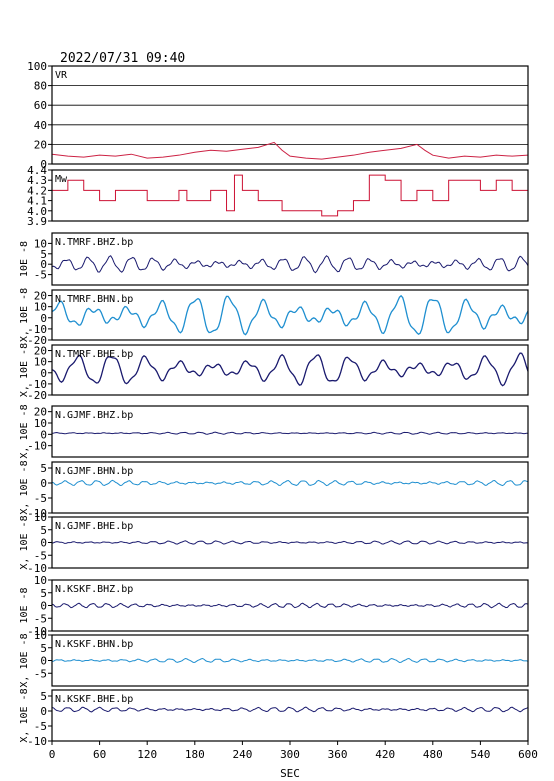 This screenshot has width=554, height=781. I want to click on y-tick-label: 4.3, so click(37, 180).